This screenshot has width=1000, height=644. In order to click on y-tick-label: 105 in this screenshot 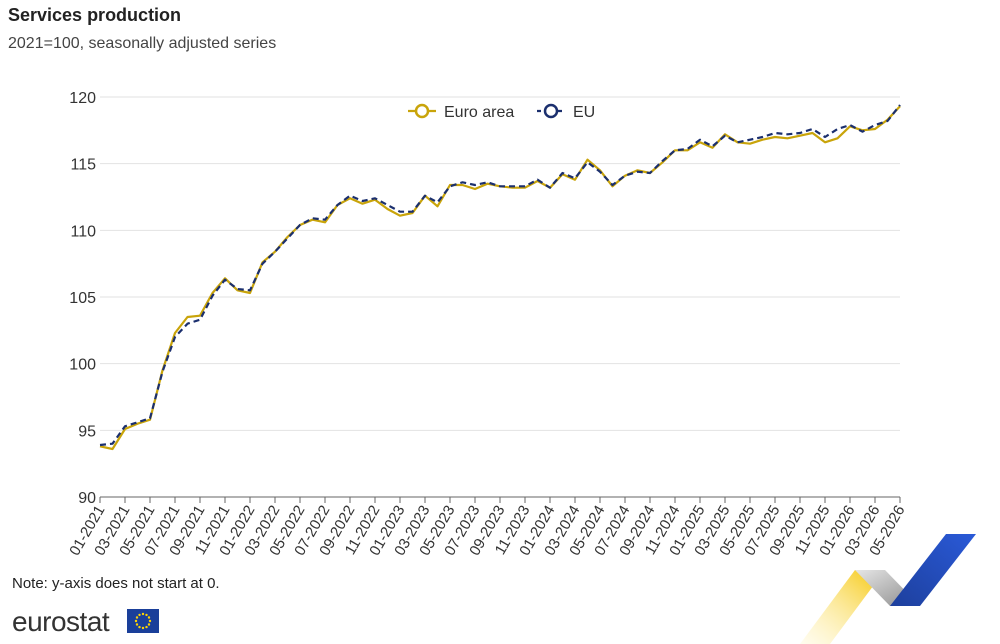, I will do `click(82, 298)`.